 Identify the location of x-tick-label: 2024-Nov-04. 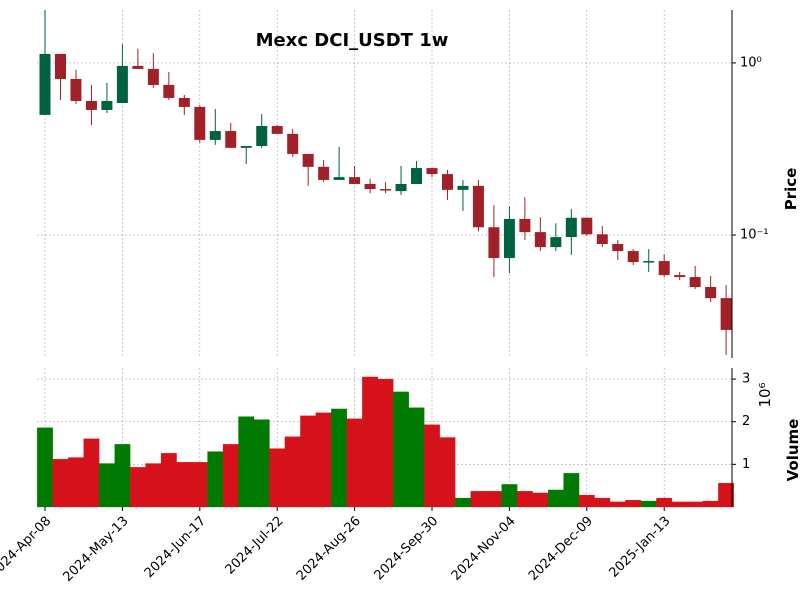
(484, 549).